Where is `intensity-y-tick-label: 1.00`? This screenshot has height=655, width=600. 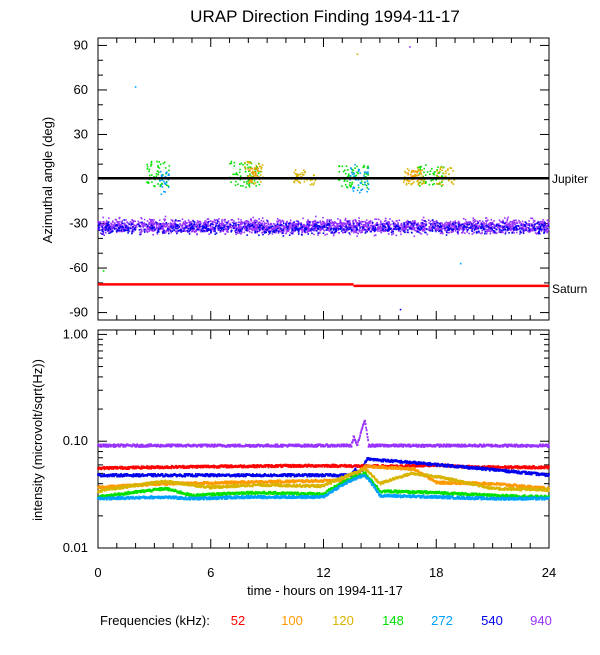
intensity-y-tick-label: 1.00 is located at coordinates (75, 333).